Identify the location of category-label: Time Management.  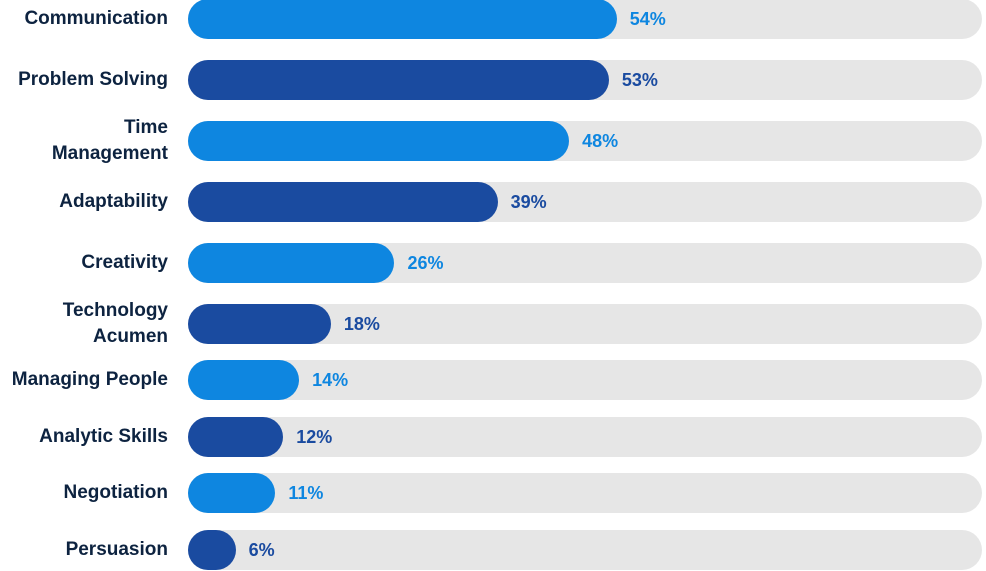
(109, 140).